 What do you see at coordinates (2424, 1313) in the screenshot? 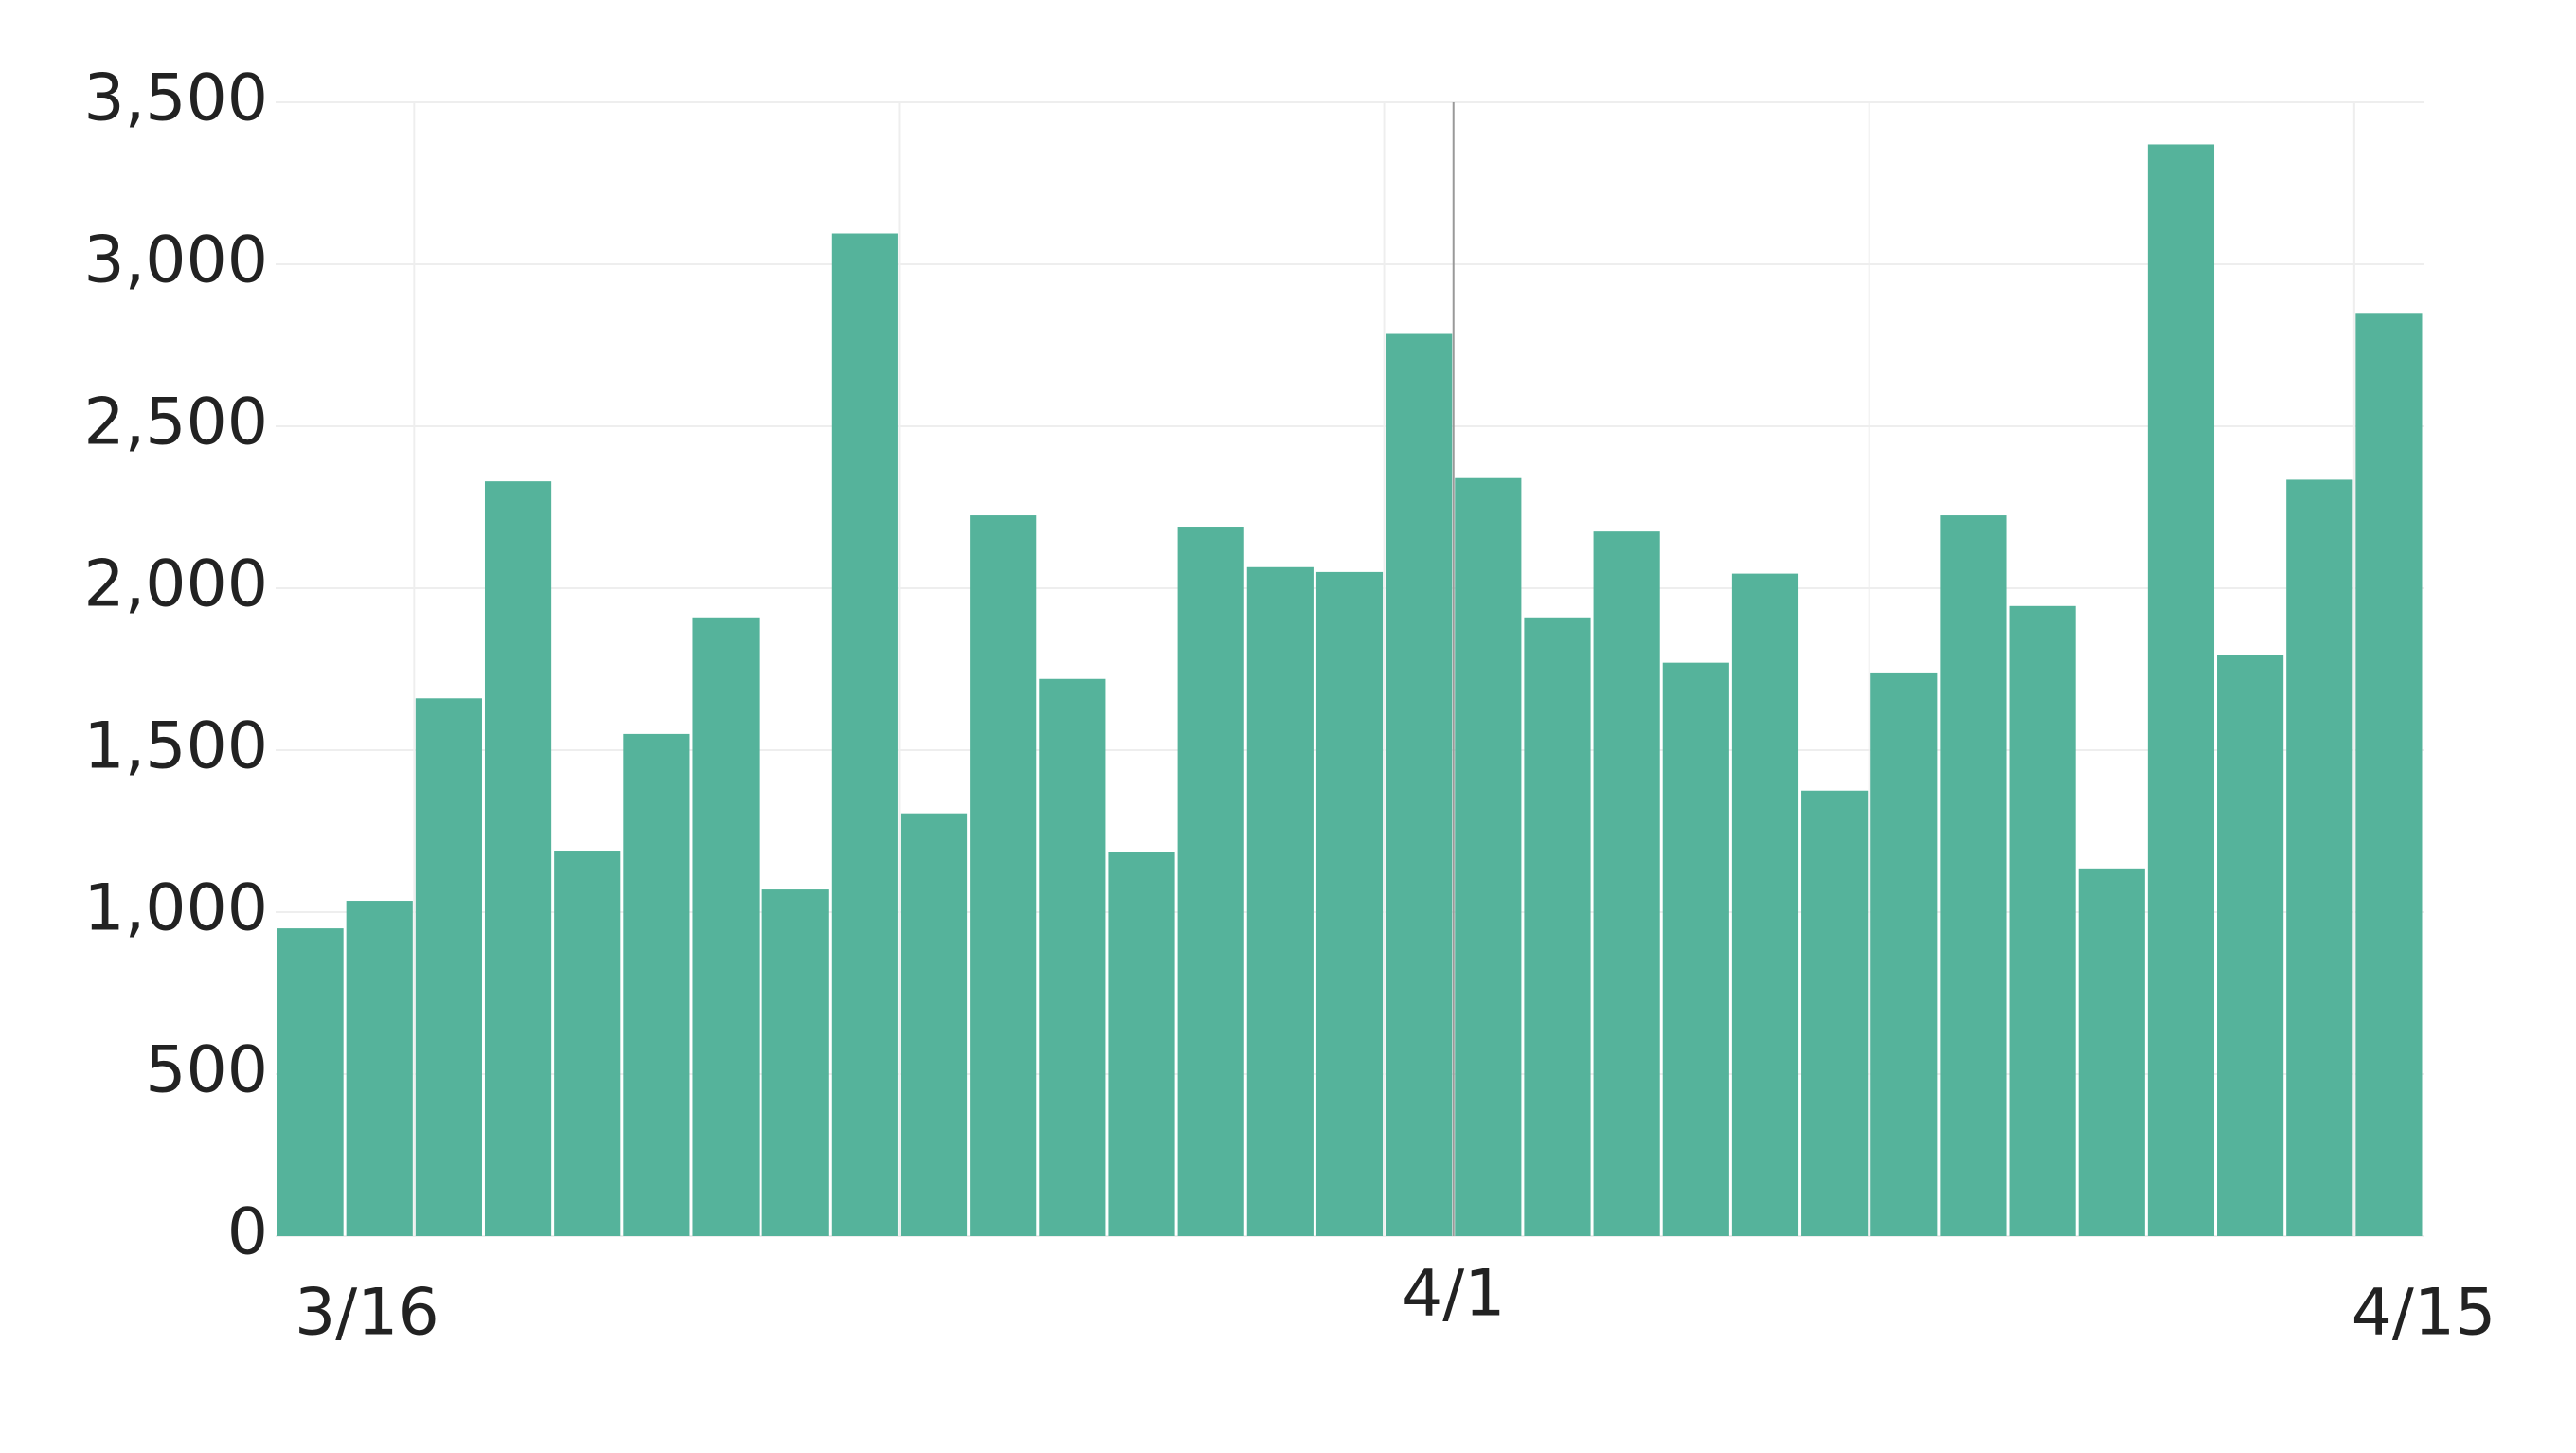
I see `x-tick-label: 4/15` at bounding box center [2424, 1313].